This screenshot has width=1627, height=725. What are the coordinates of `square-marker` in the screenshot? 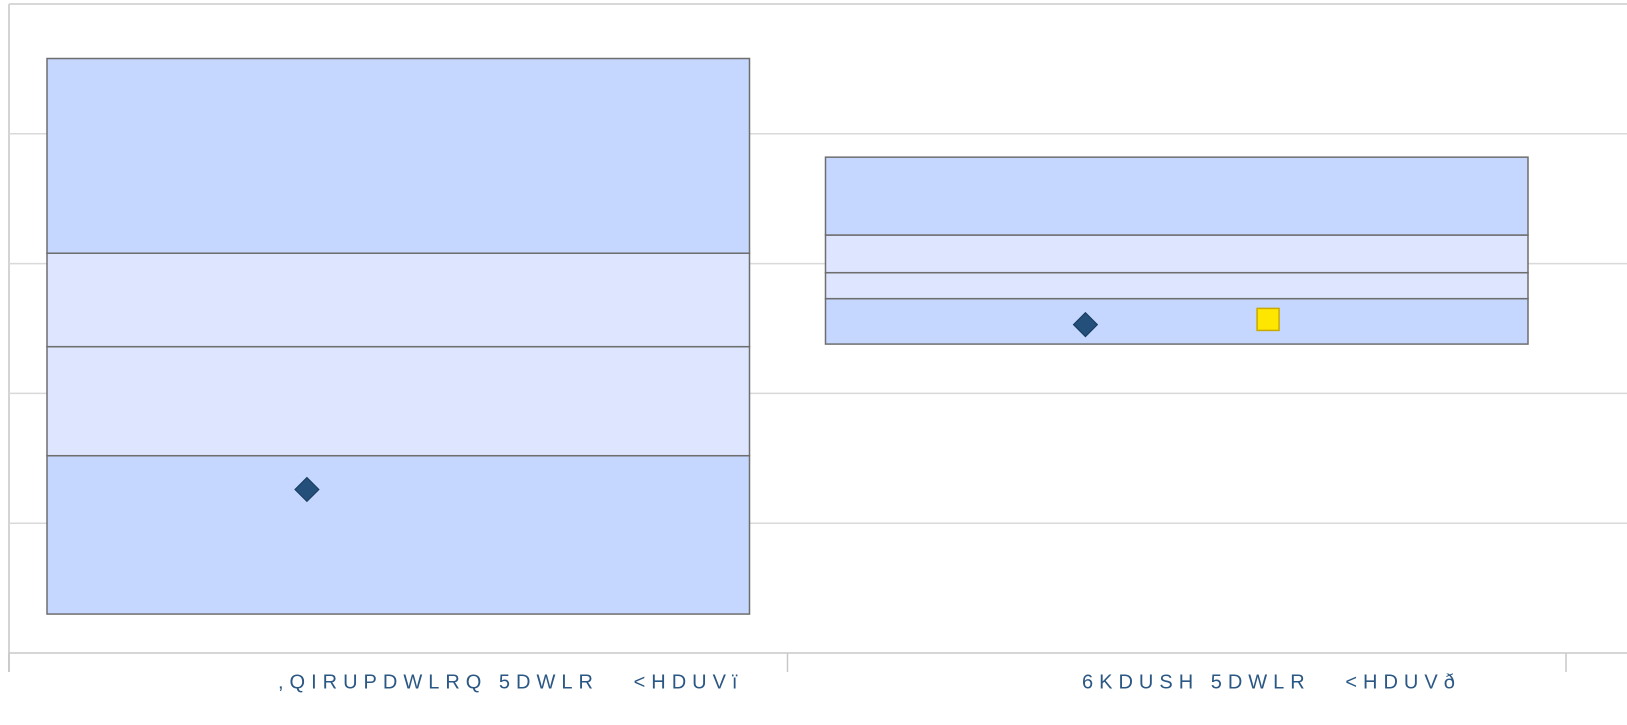 It's located at (1268, 319).